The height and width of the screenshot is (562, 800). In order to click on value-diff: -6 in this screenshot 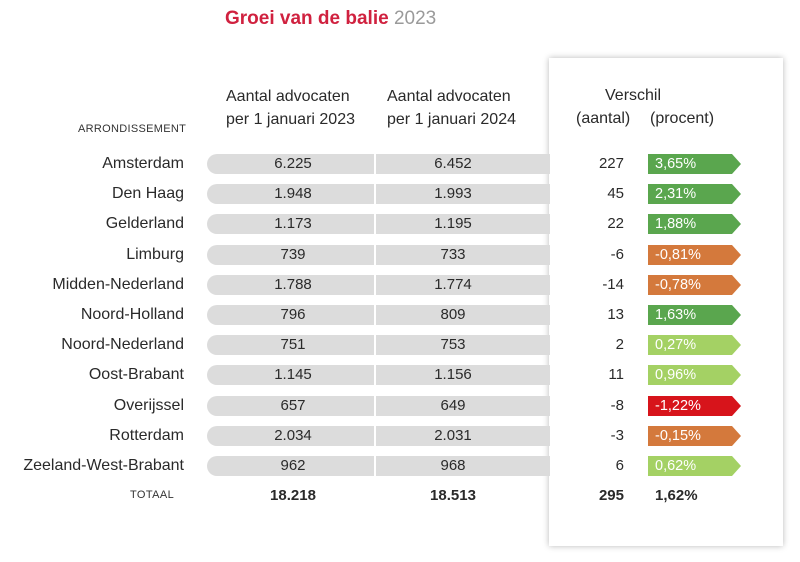, I will do `click(617, 254)`.